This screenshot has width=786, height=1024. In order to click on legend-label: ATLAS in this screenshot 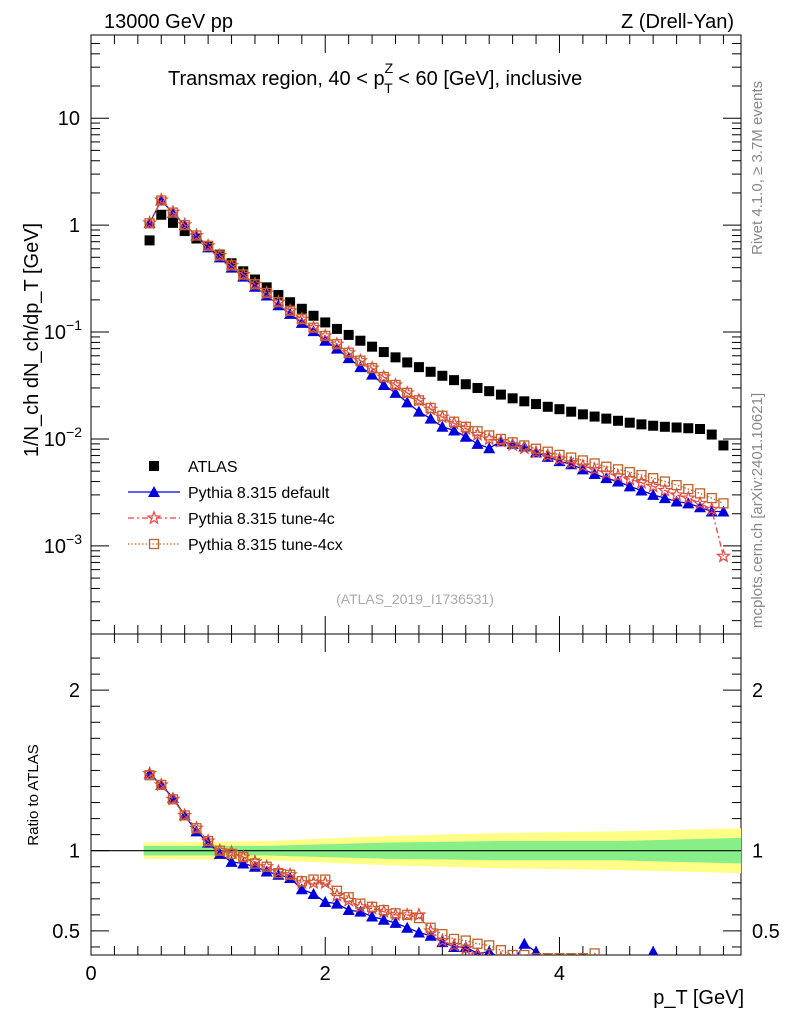, I will do `click(213, 467)`.